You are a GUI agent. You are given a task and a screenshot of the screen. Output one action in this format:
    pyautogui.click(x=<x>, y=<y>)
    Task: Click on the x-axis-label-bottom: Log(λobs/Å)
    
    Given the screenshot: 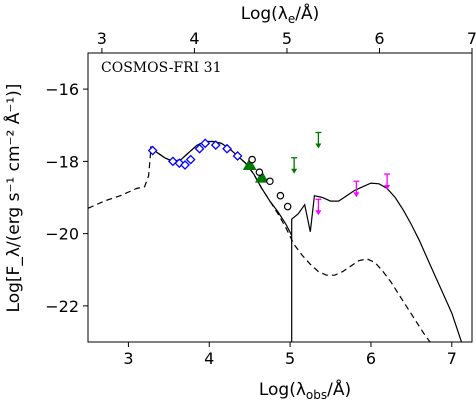 What is the action you would take?
    pyautogui.click(x=305, y=390)
    